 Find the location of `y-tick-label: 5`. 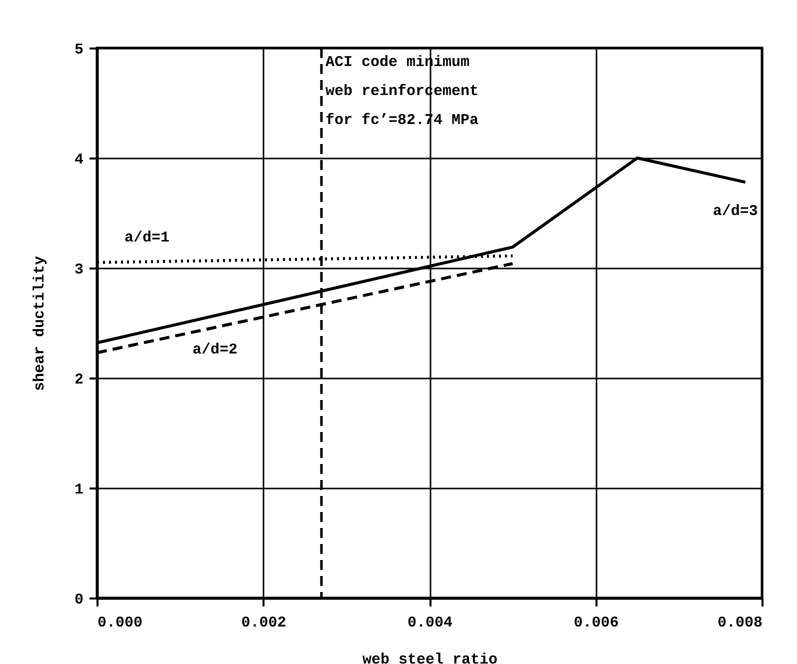

y-tick-label: 5 is located at coordinates (79, 50).